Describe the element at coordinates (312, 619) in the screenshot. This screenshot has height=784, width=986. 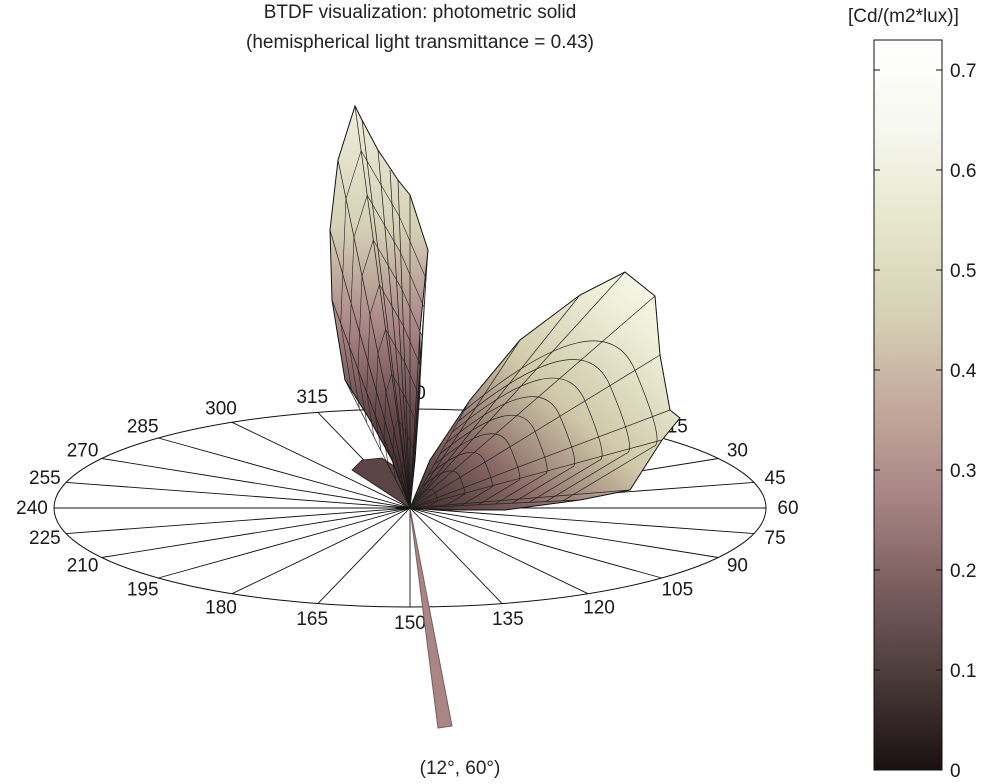
I see `azimuth-tick-label: 165` at that location.